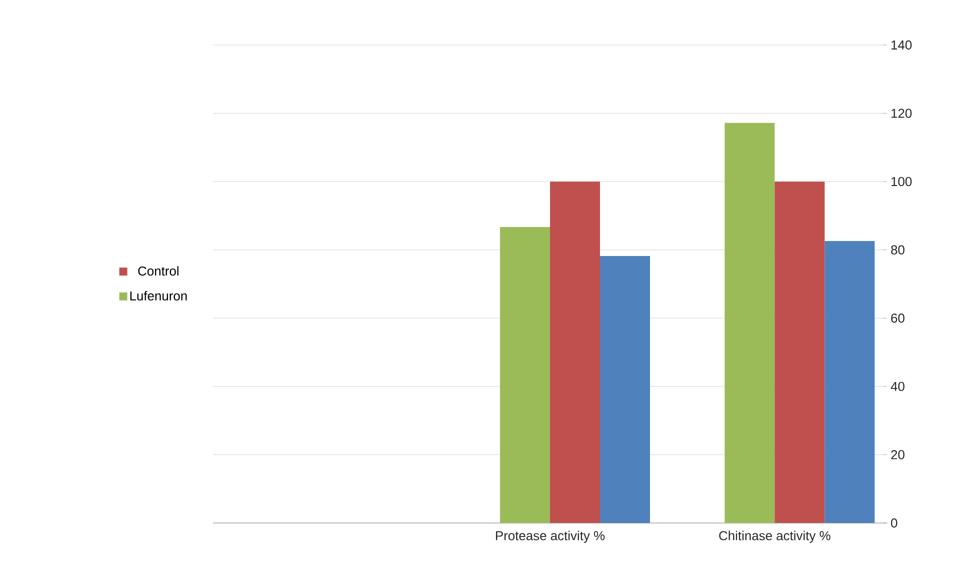 This screenshot has height=586, width=959. I want to click on legend-label: Lufenuron, so click(158, 295).